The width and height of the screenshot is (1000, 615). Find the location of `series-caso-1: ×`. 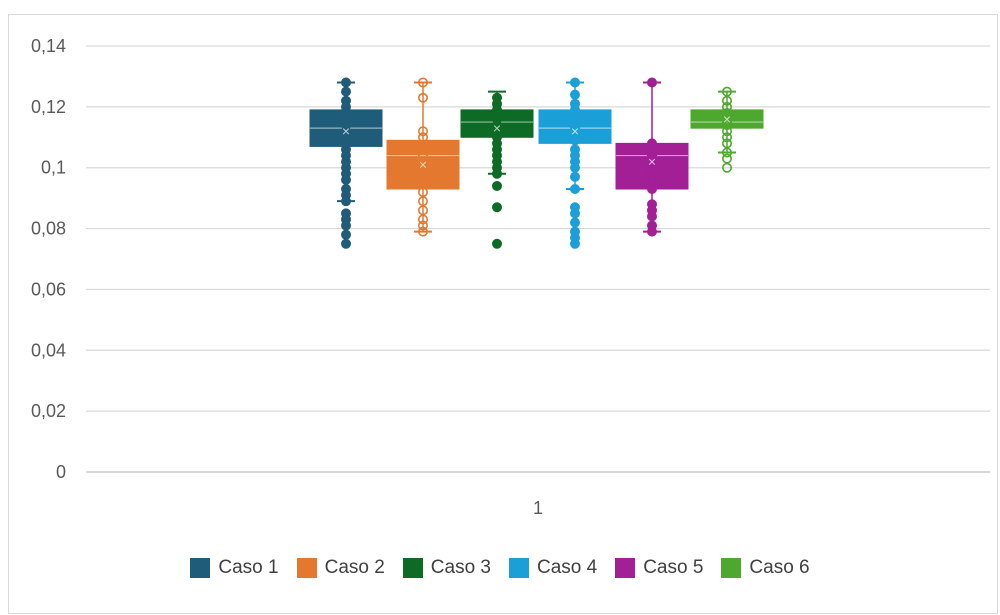

series-caso-1: × is located at coordinates (346, 163).